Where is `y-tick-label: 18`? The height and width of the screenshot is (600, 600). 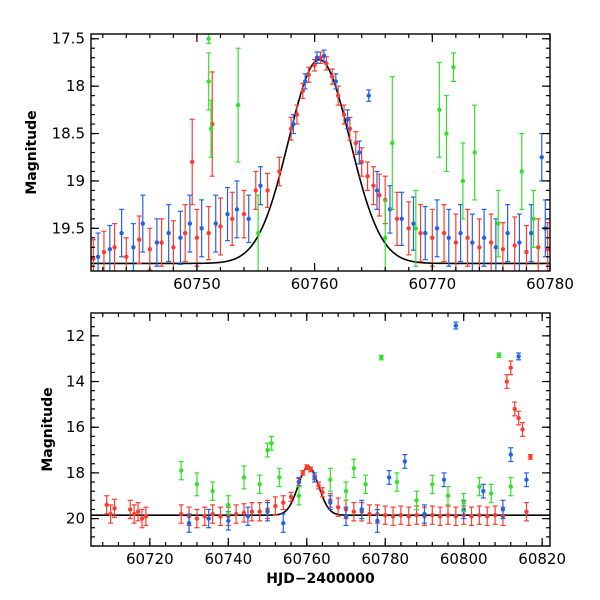 y-tick-label: 18 is located at coordinates (75, 473).